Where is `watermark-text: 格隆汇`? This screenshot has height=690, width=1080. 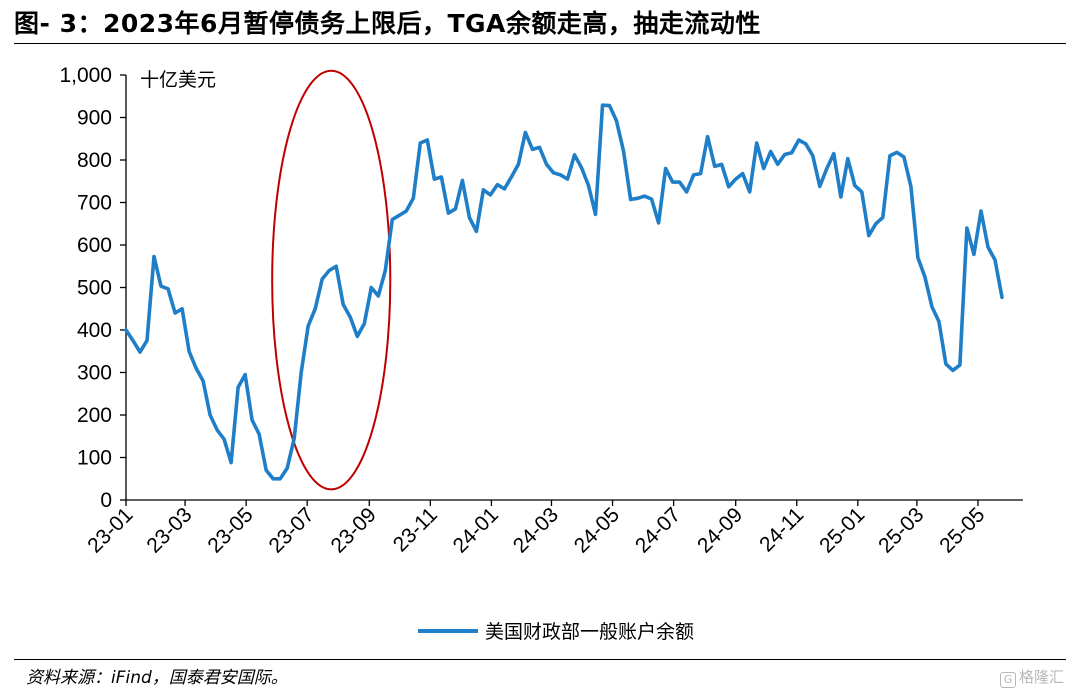
watermark-text: 格隆汇 is located at coordinates (1041, 677).